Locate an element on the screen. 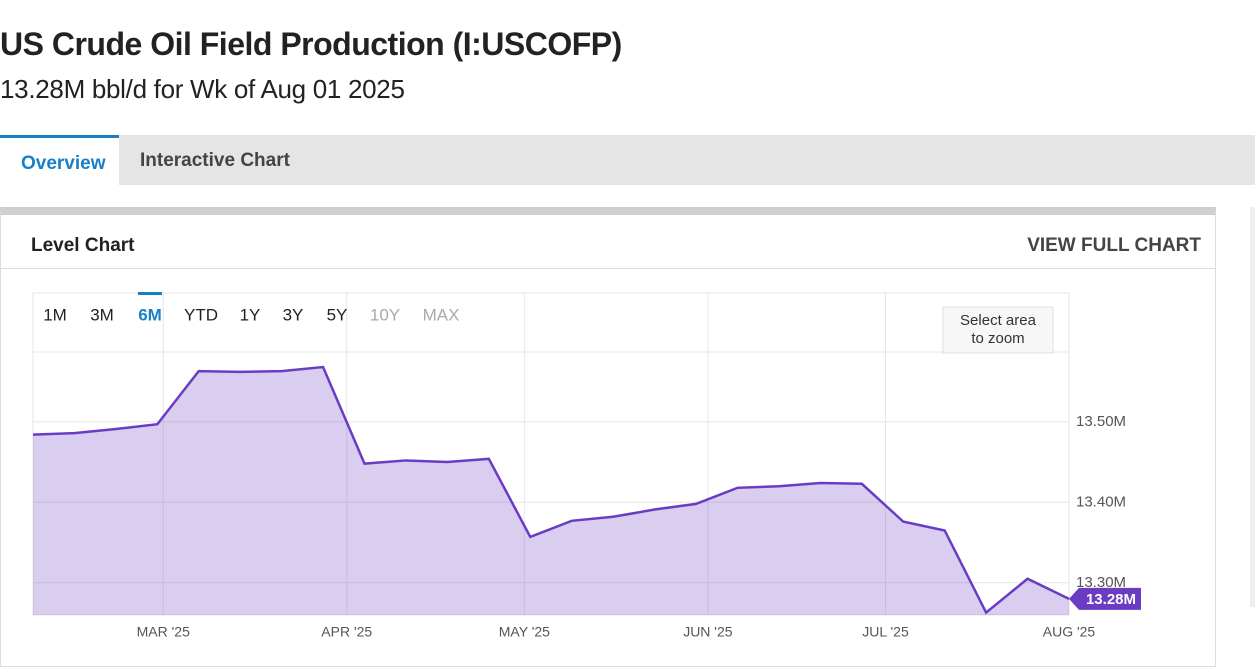 This screenshot has height=667, width=1255. range-button: 3M is located at coordinates (102, 314).